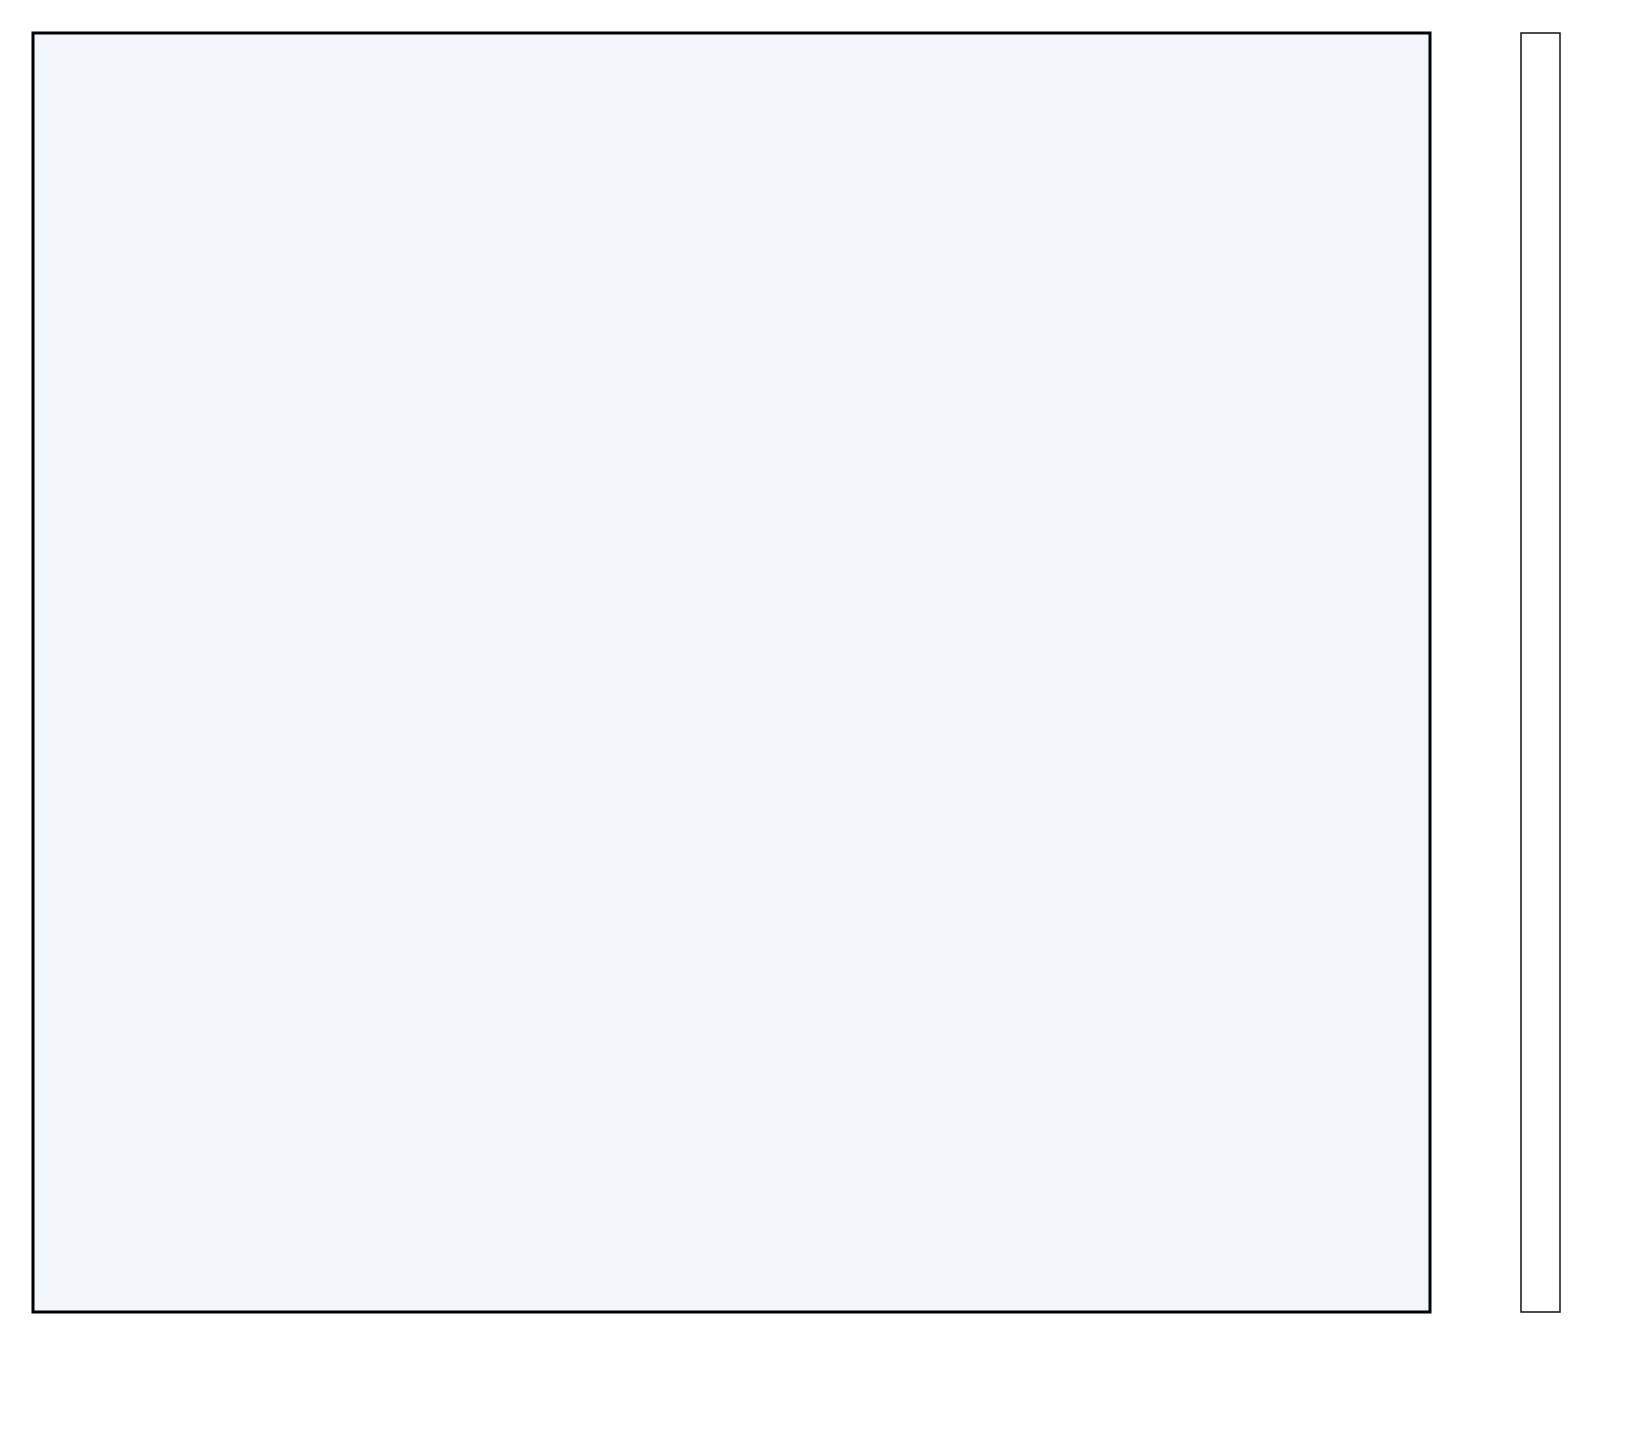  I want to click on colorbar-gradient-bar, so click(1540, 672).